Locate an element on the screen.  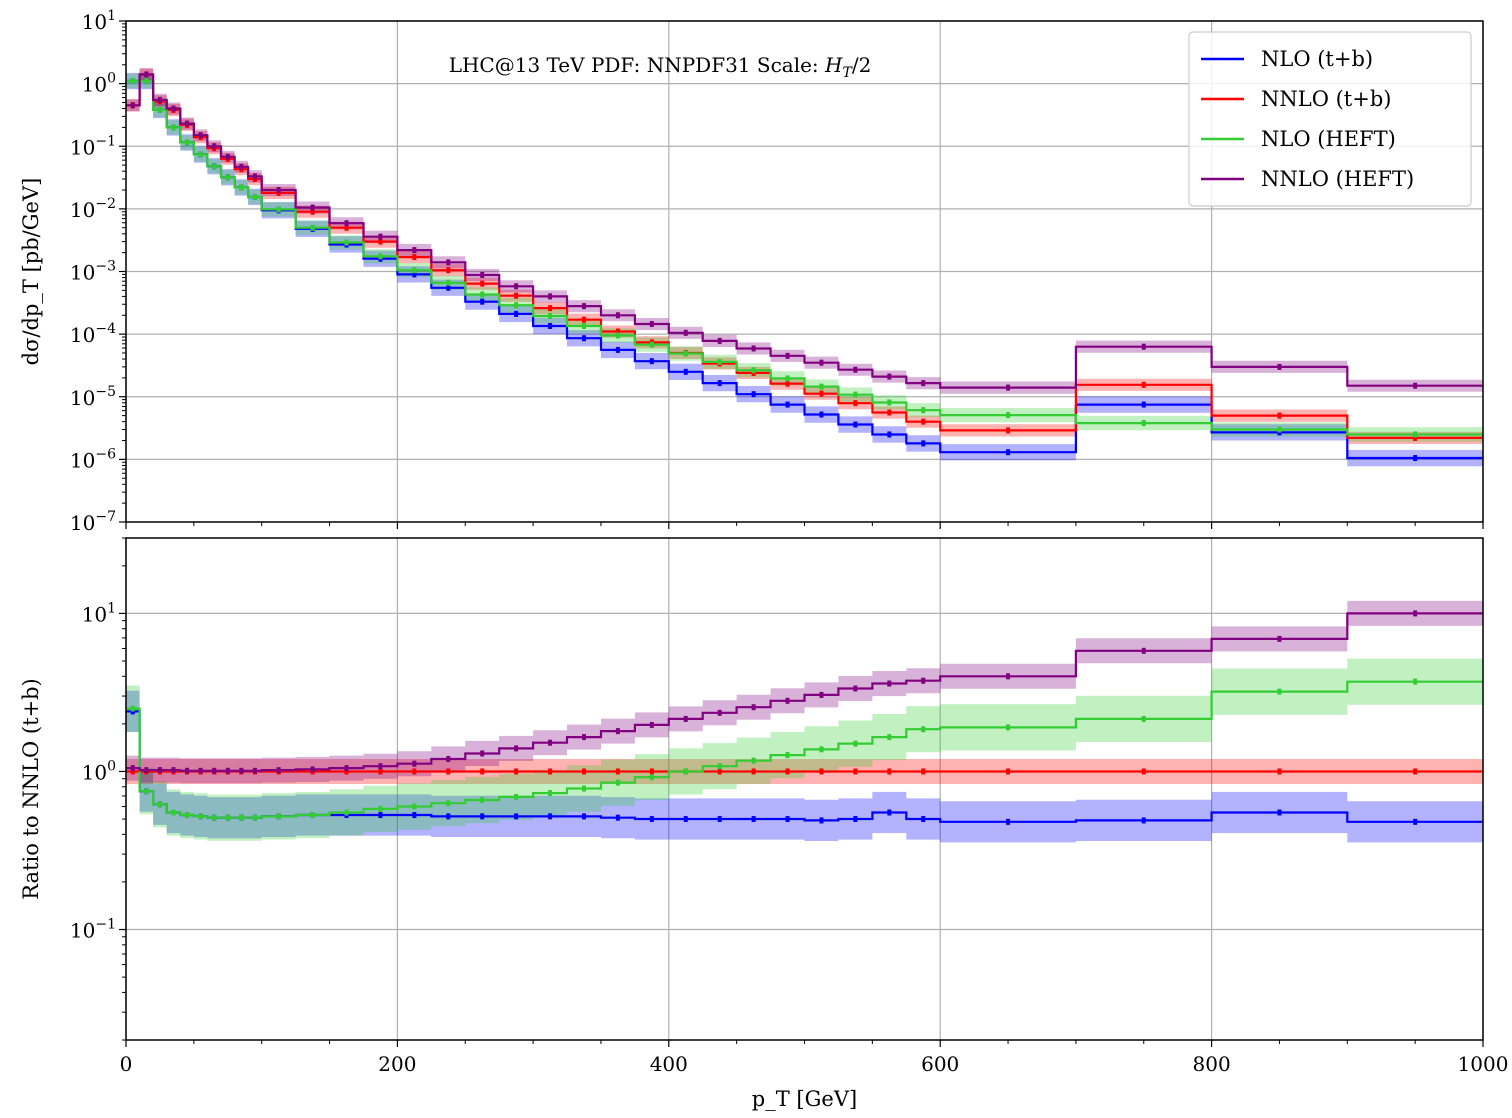
bottom-line-nnlo-heft is located at coordinates (804, 692).